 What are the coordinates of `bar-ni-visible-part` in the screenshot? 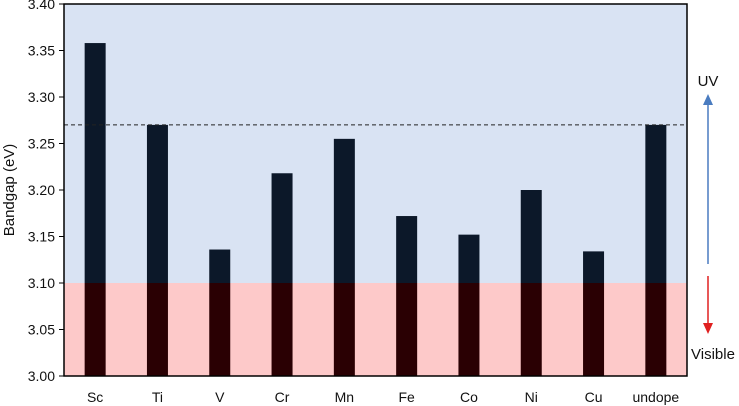 It's located at (531, 329).